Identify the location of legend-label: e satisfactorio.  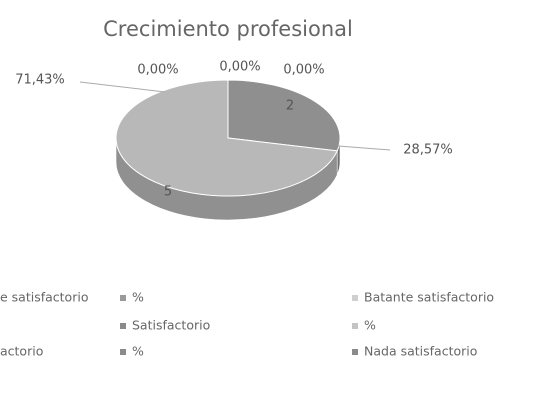
(44, 297).